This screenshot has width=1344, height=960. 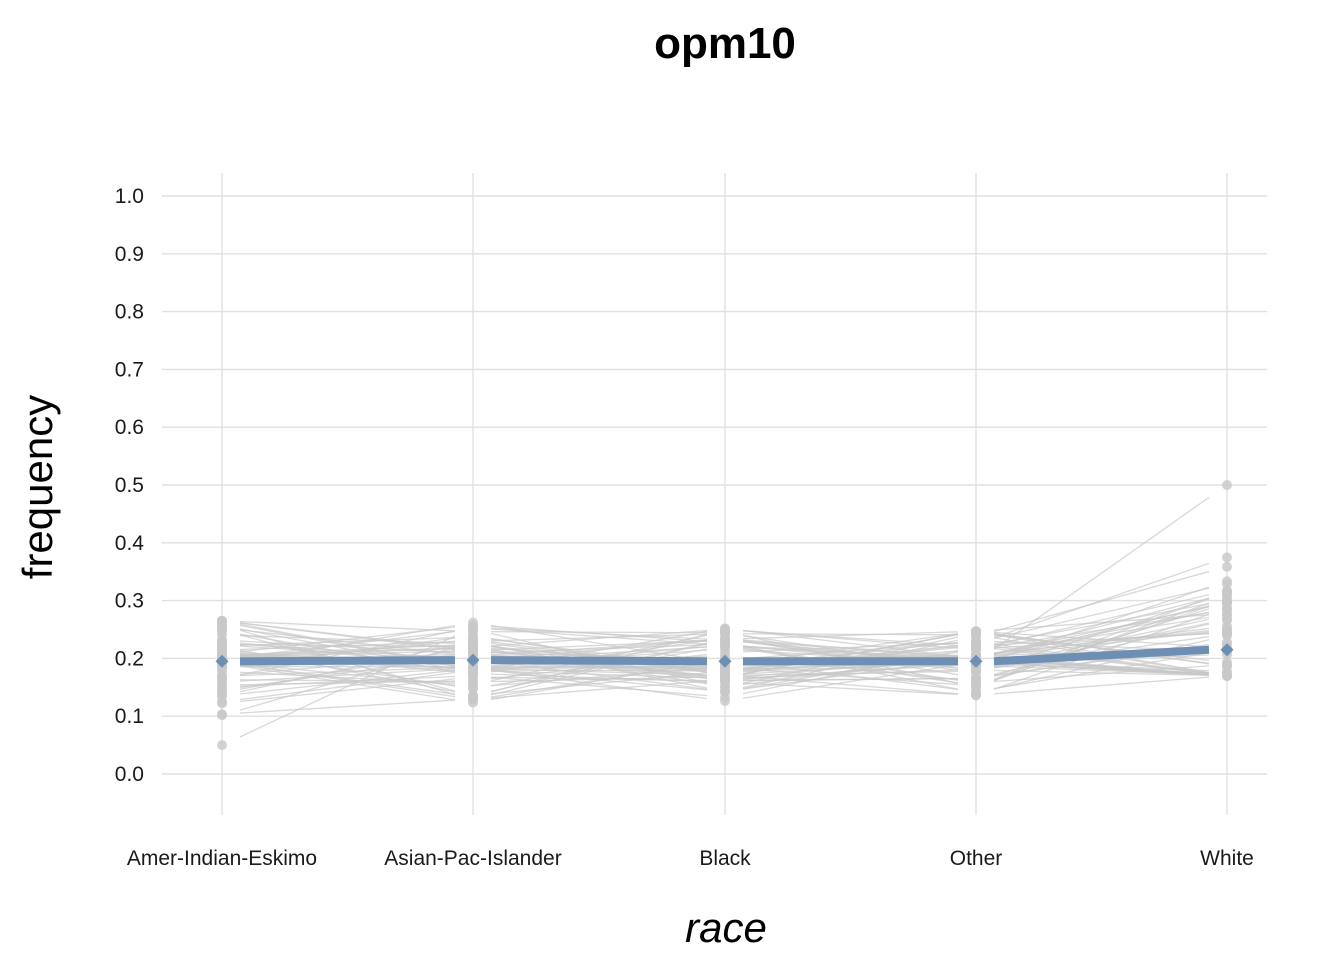 What do you see at coordinates (129, 716) in the screenshot?
I see `y-tick-label: 0.1` at bounding box center [129, 716].